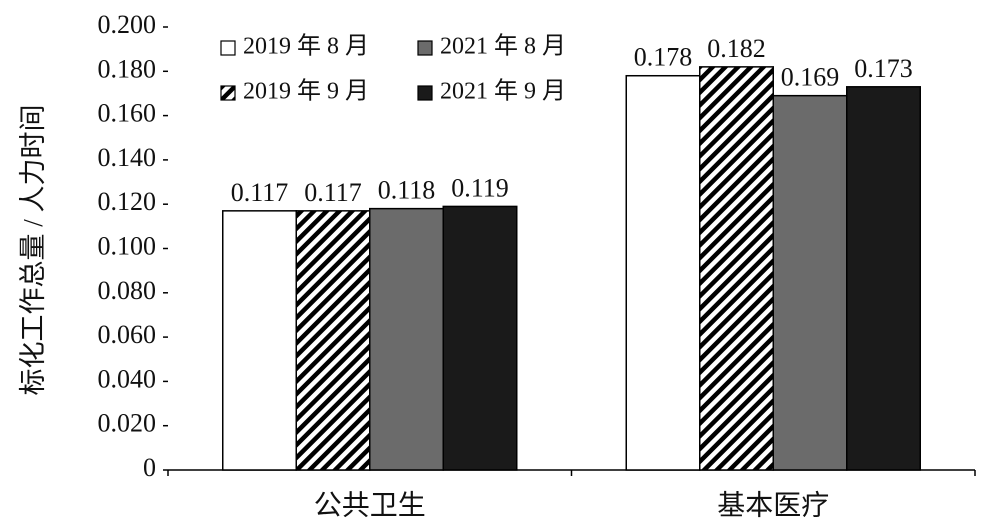 This screenshot has width=989, height=529. What do you see at coordinates (127, 201) in the screenshot?
I see `y-tick-label: 0.120` at bounding box center [127, 201].